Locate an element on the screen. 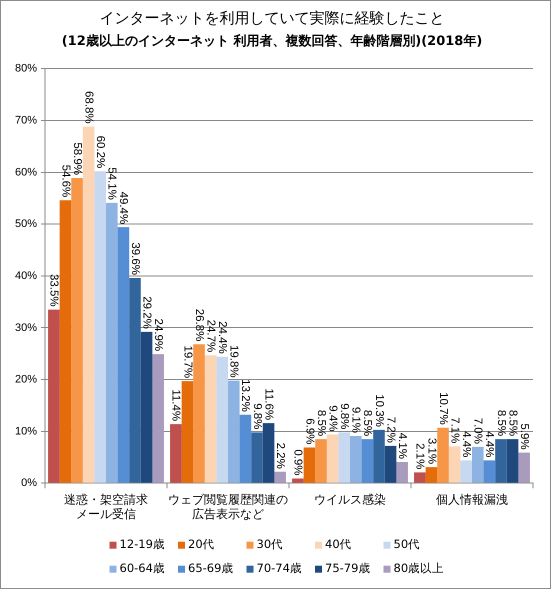  chart-subtitle: (12歳以上のインターネット 利用者、複数回答、年齢階層別)(2018年) is located at coordinates (272, 41).